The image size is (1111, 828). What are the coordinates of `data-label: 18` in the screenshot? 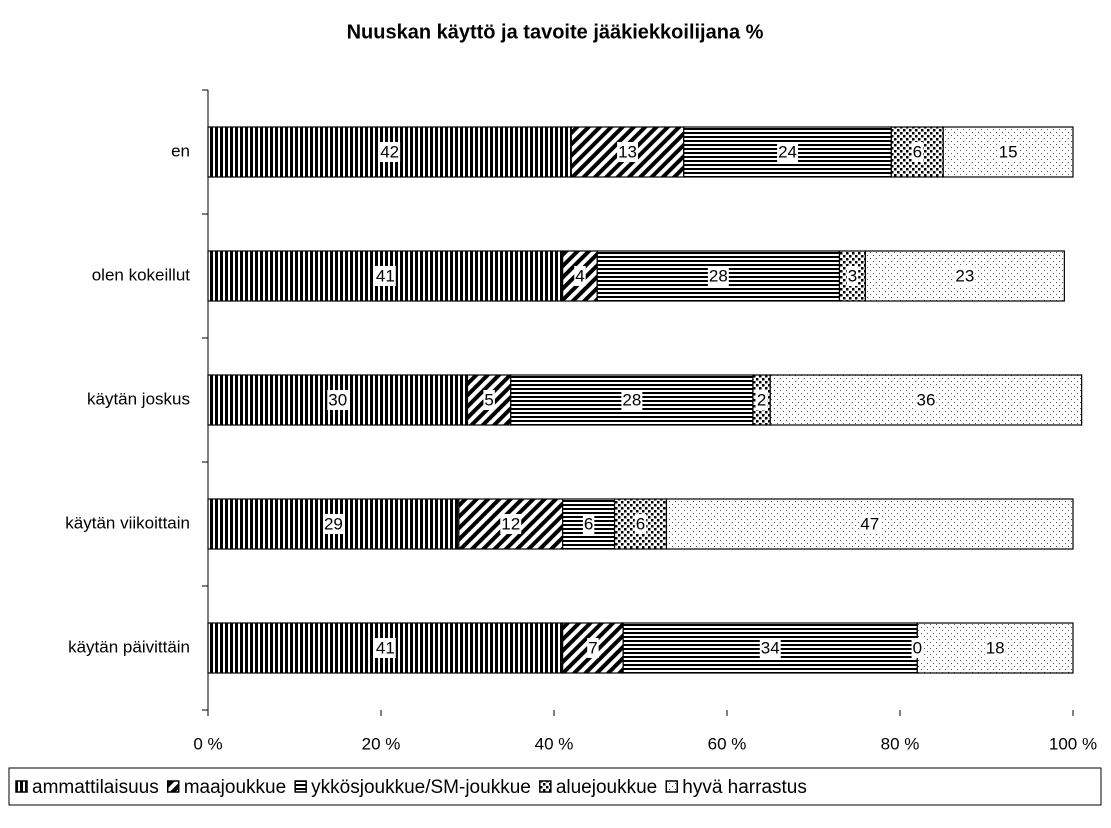 It's located at (995, 647).